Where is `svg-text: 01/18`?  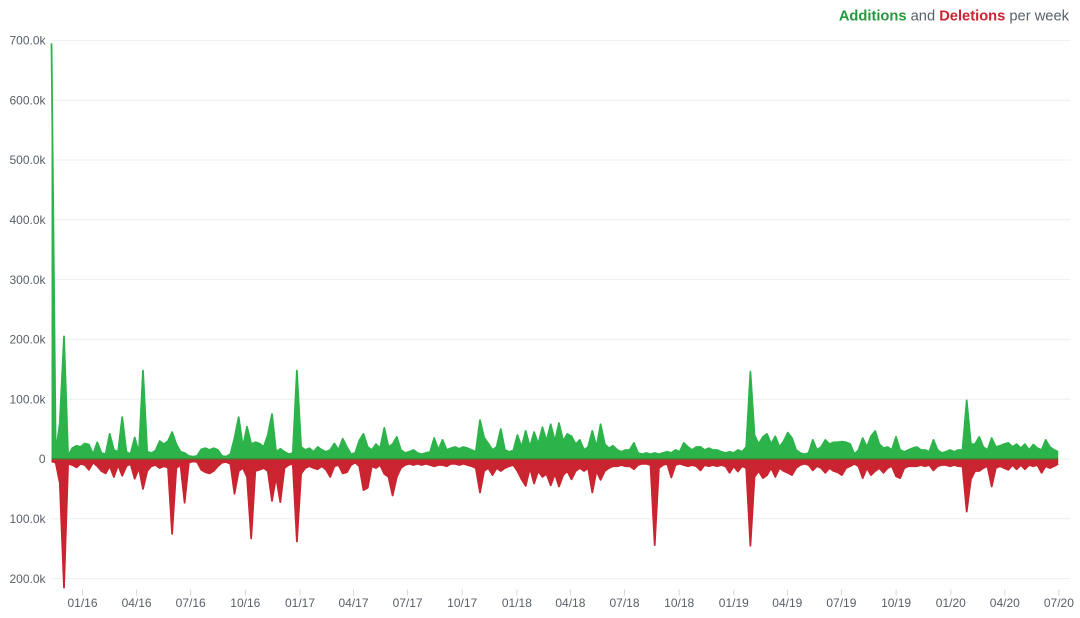 svg-text: 01/18 is located at coordinates (517, 603).